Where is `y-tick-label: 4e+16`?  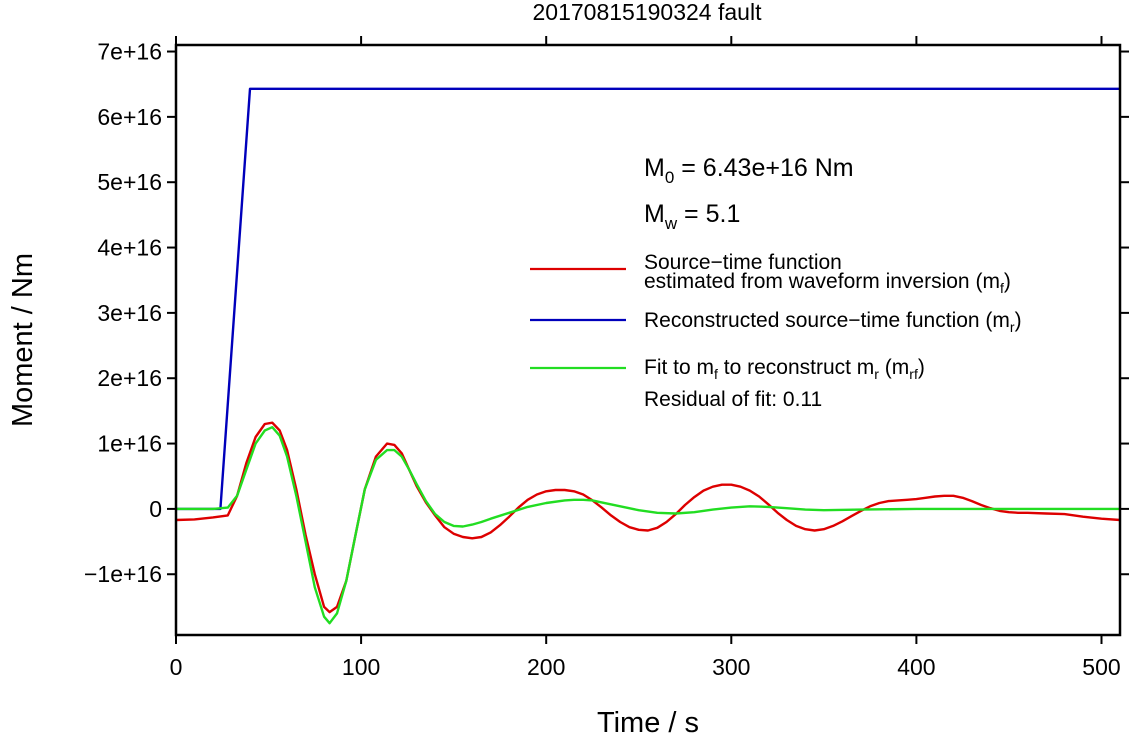 y-tick-label: 4e+16 is located at coordinates (129, 248).